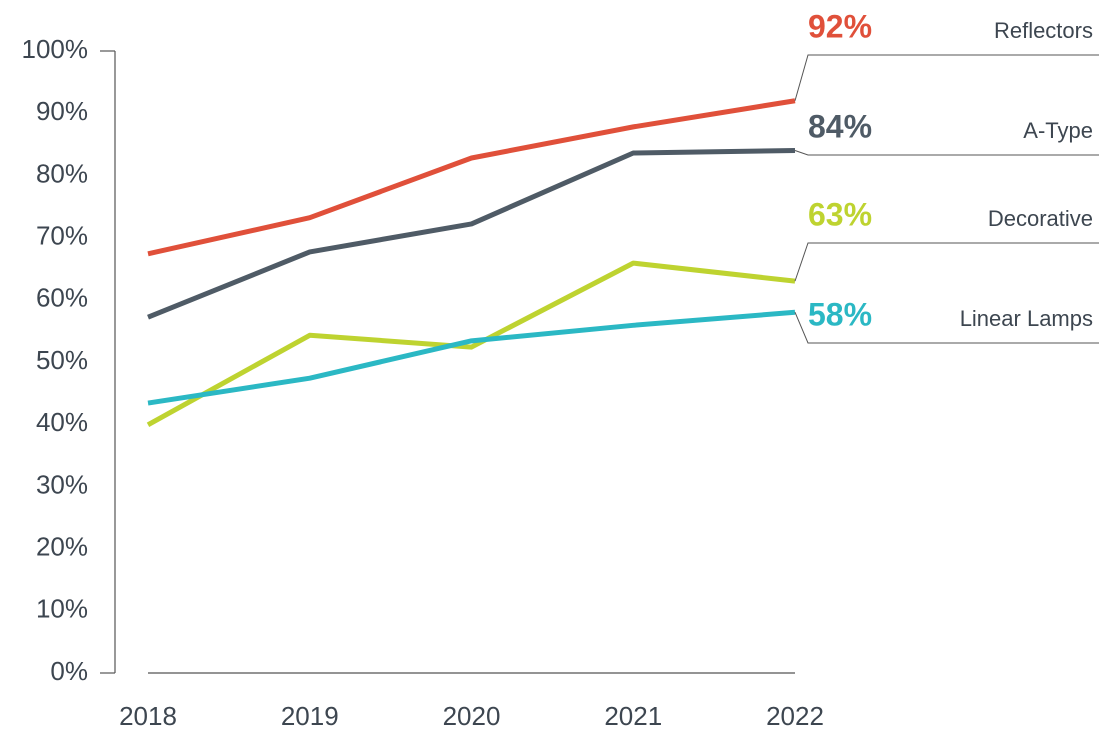 The image size is (1099, 734). Describe the element at coordinates (62, 173) in the screenshot. I see `y-tick-label: 80%` at that location.